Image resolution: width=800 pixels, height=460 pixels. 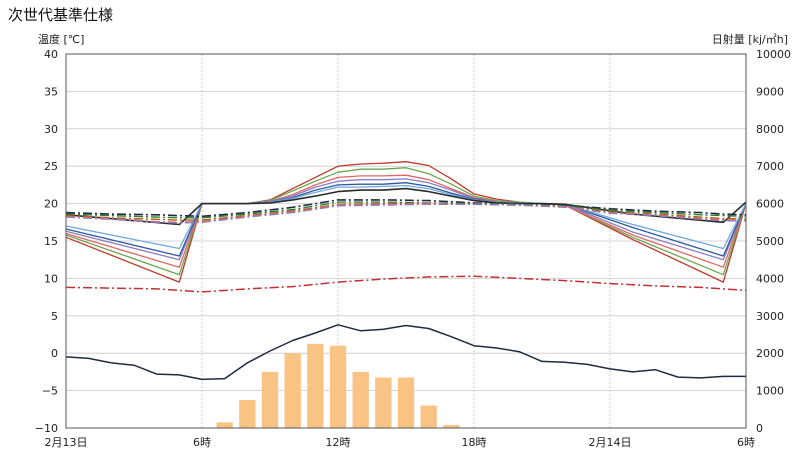 What do you see at coordinates (770, 278) in the screenshot?
I see `y-right-tick-label: 4000` at bounding box center [770, 278].